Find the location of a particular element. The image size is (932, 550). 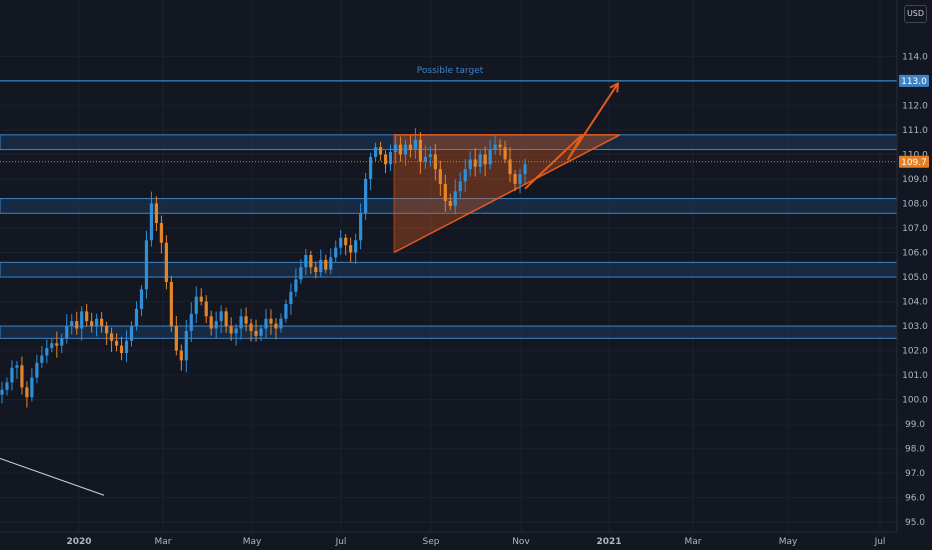

price-tick-label: 98.0 is located at coordinates (915, 450).